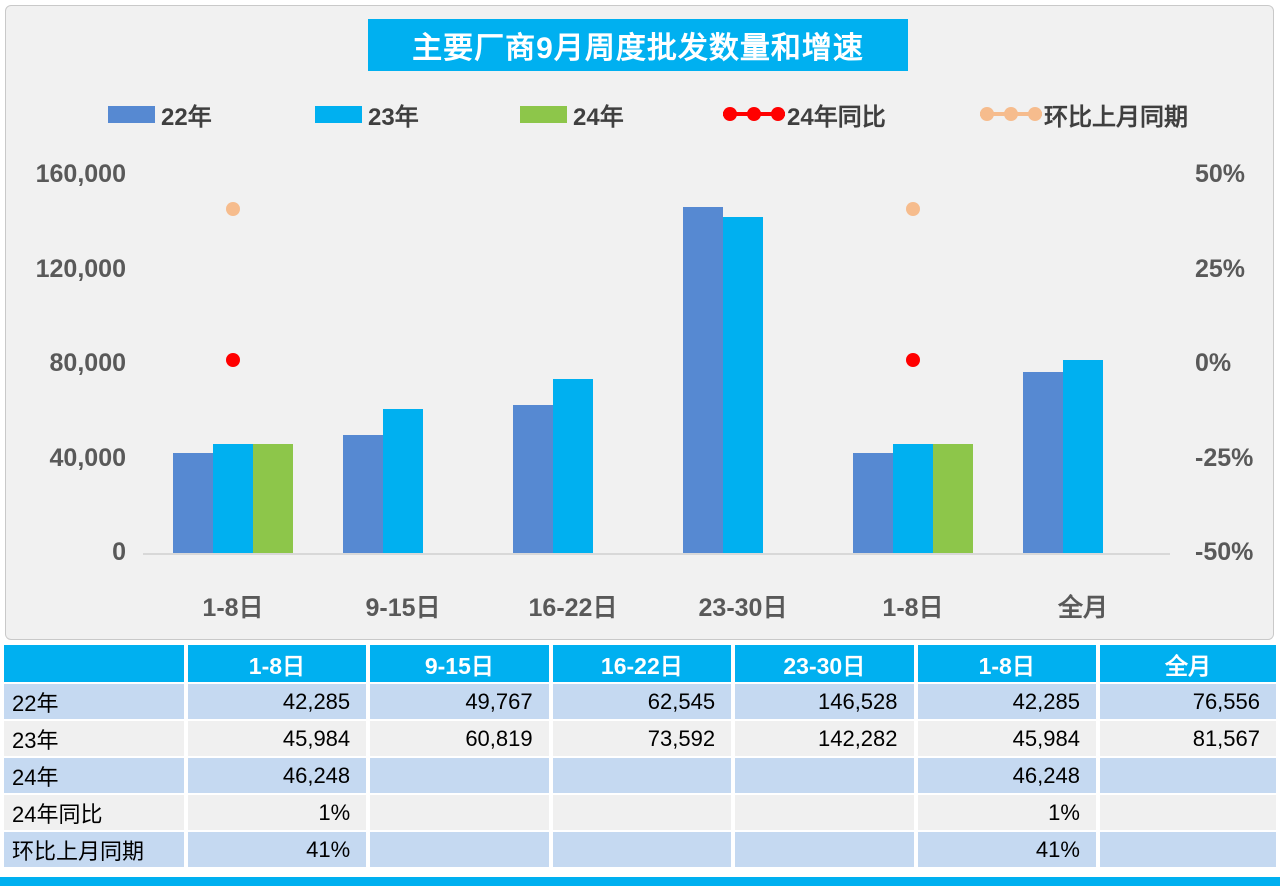 Image resolution: width=1280 pixels, height=886 pixels. I want to click on table-cell: 73,592, so click(642, 738).